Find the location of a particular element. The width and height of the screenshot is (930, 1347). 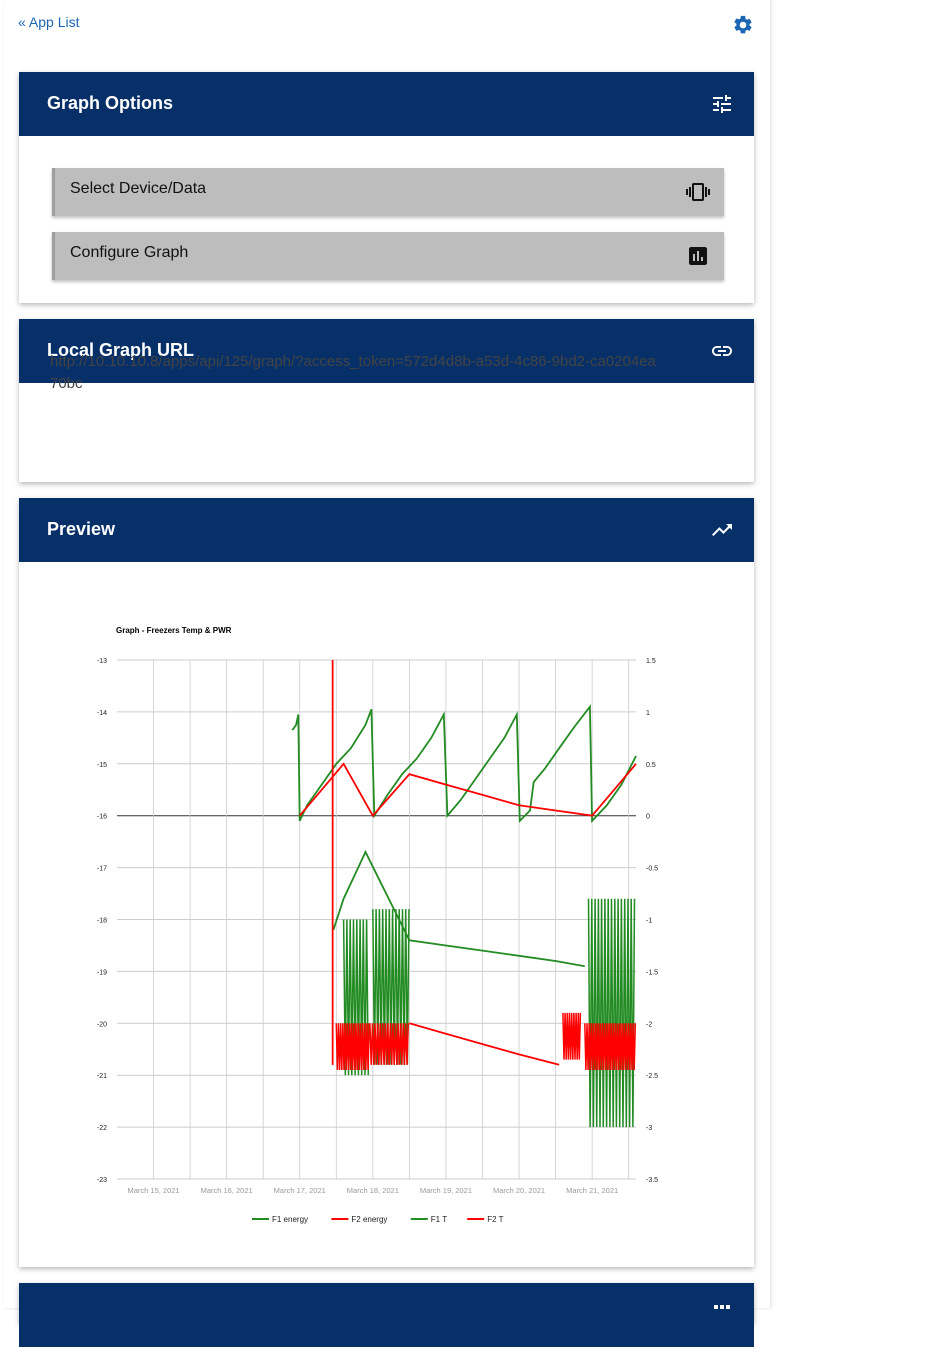

y-tick-right: -2 is located at coordinates (649, 1024).